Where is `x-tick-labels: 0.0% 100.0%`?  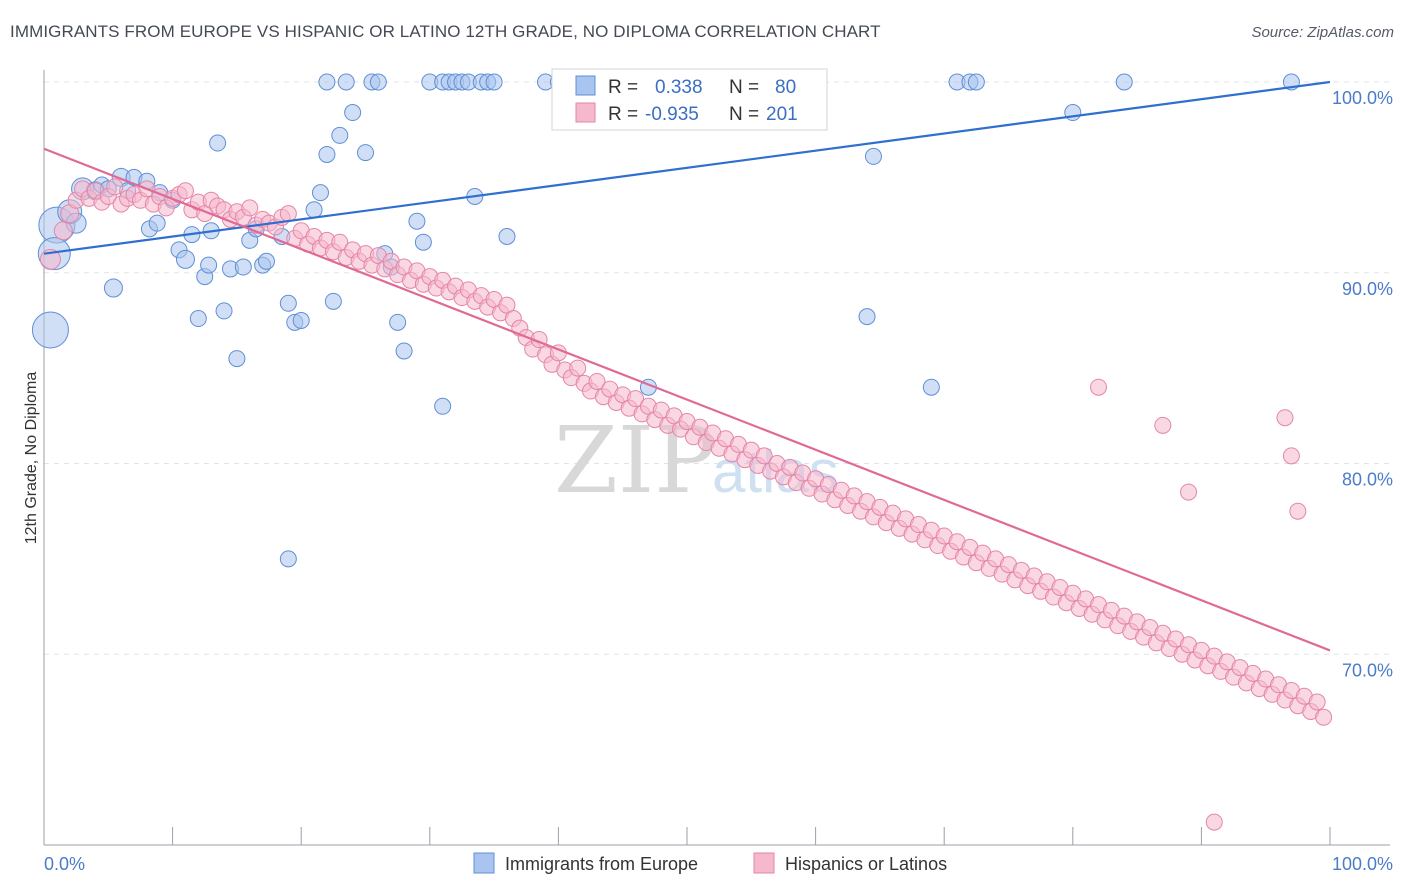 x-tick-labels: 0.0% 100.0% is located at coordinates (718, 864).